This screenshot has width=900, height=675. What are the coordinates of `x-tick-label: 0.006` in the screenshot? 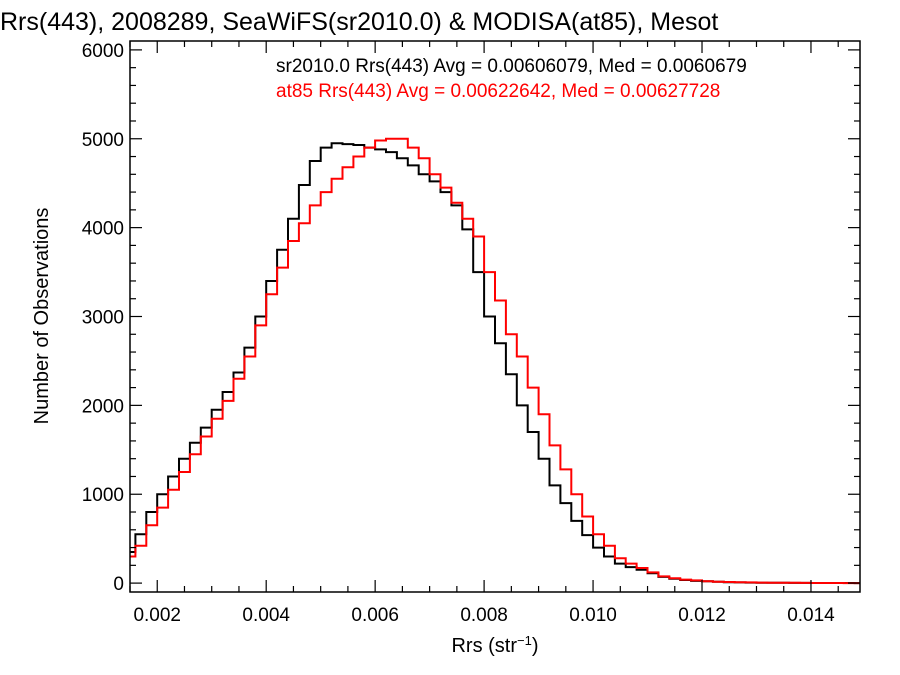 It's located at (375, 615).